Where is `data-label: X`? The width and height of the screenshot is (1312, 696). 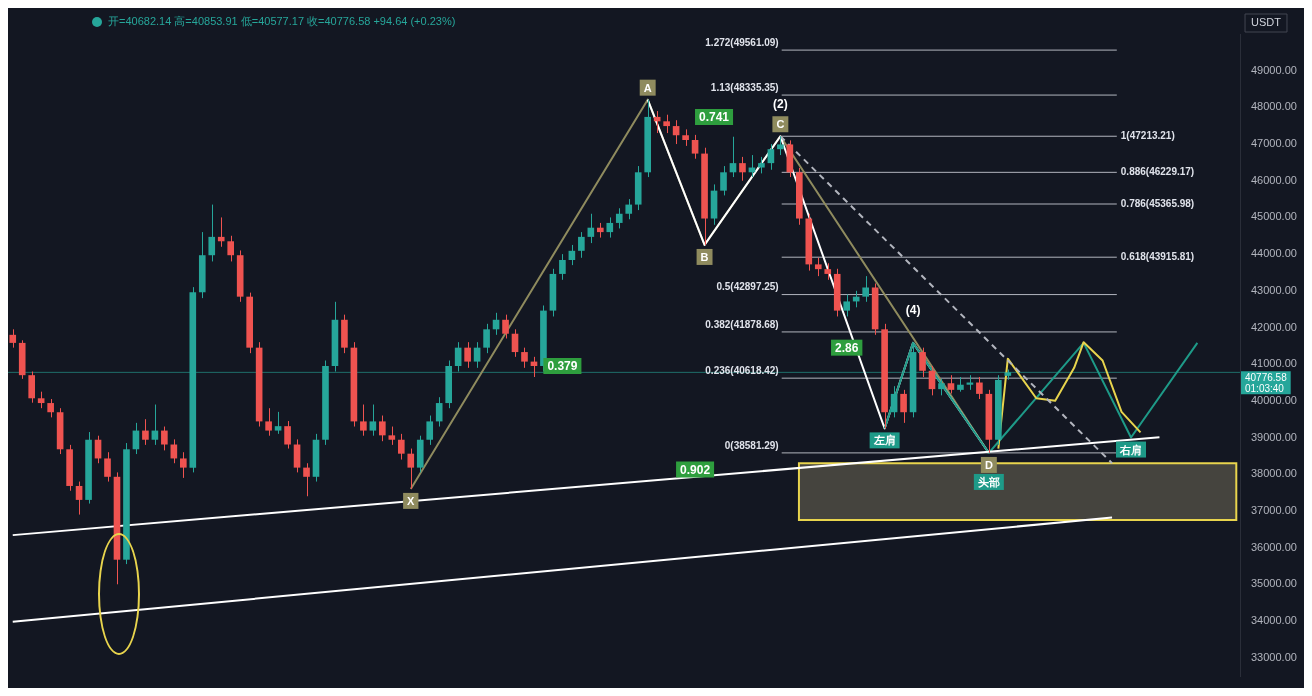 data-label: X is located at coordinates (411, 500).